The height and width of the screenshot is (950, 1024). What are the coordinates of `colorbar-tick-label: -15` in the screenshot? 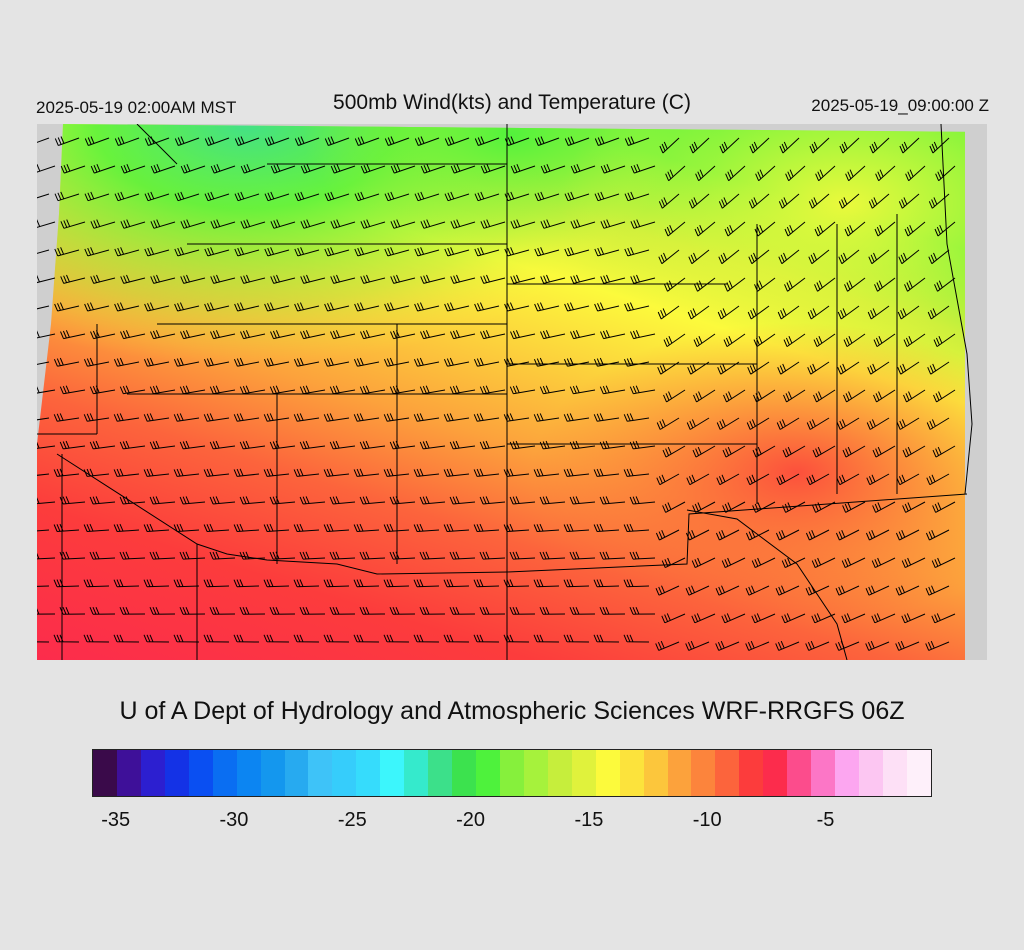 It's located at (589, 820).